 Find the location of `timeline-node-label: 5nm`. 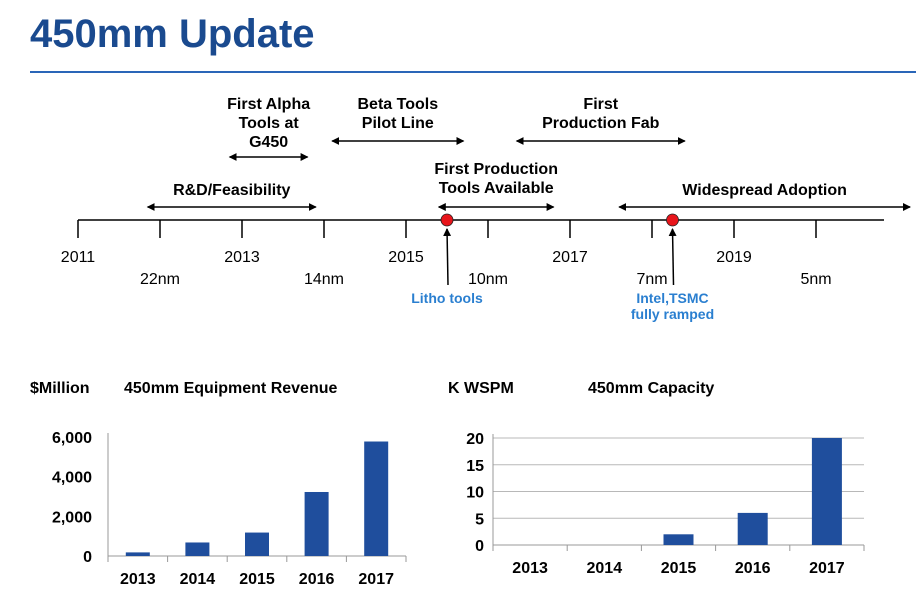

timeline-node-label: 5nm is located at coordinates (816, 279).